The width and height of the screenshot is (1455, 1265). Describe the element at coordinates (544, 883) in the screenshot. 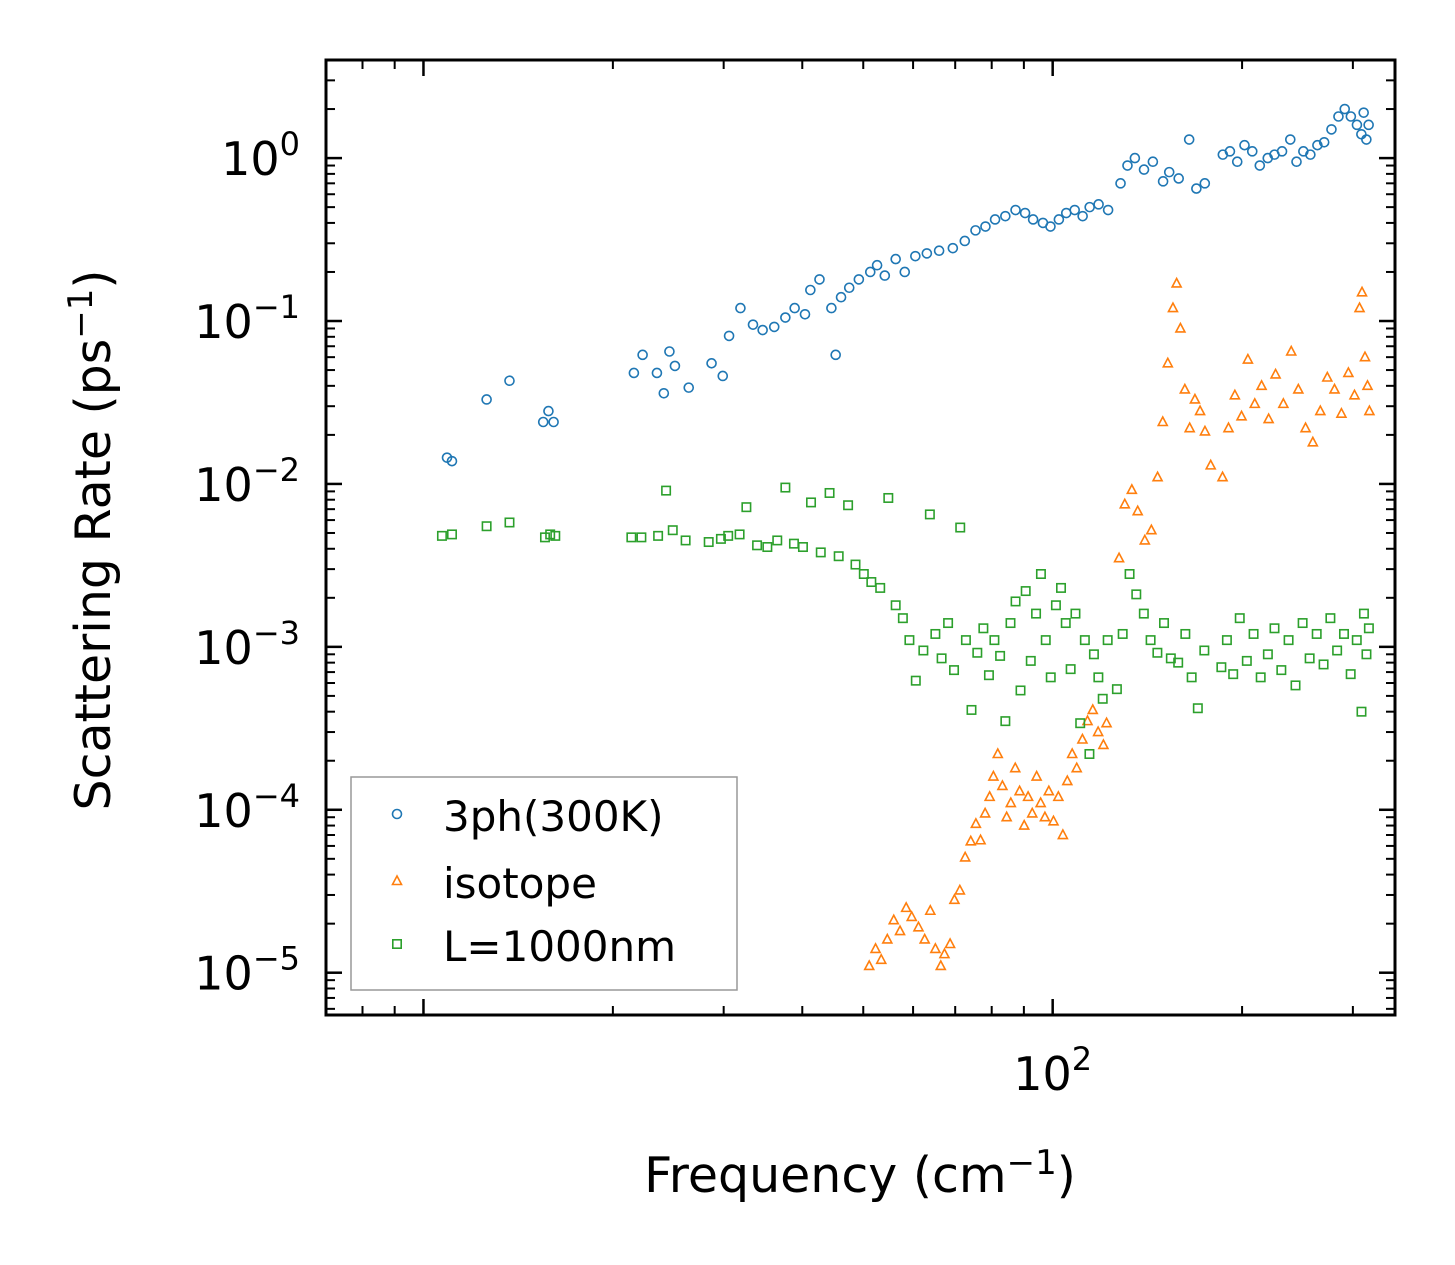

I see `legend: 3ph(300K) isotope L=1000nm` at that location.